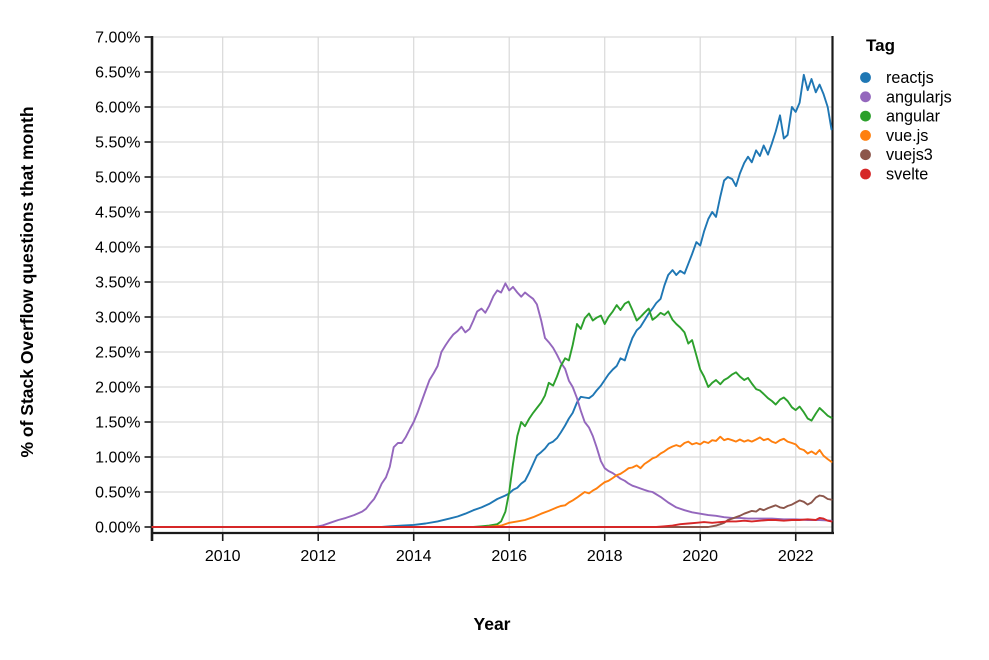 This screenshot has height=660, width=989. Describe the element at coordinates (414, 556) in the screenshot. I see `x-tick-label: 2014` at that location.